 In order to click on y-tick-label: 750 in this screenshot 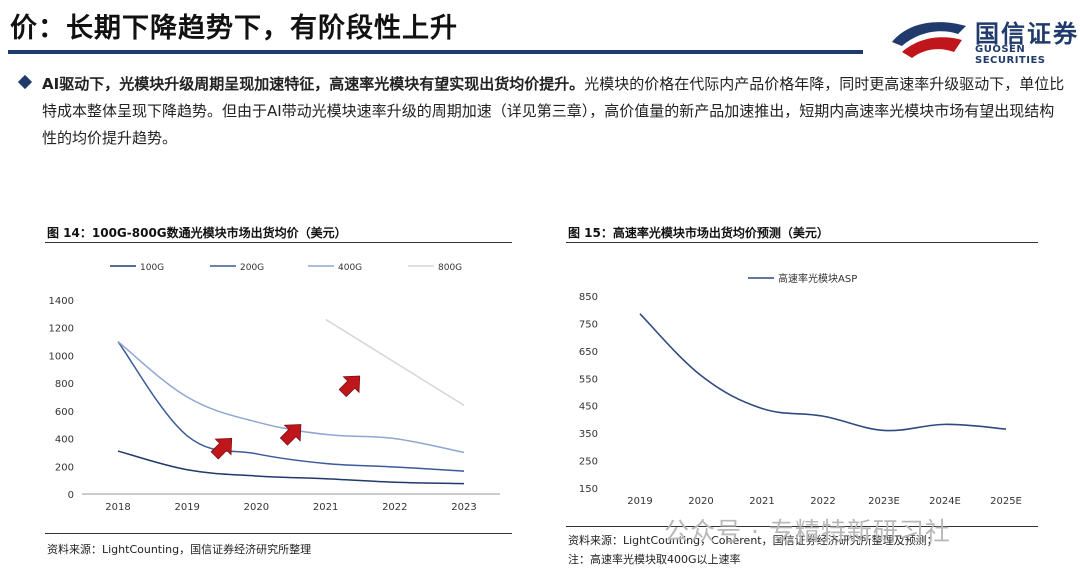, I will do `click(588, 324)`.